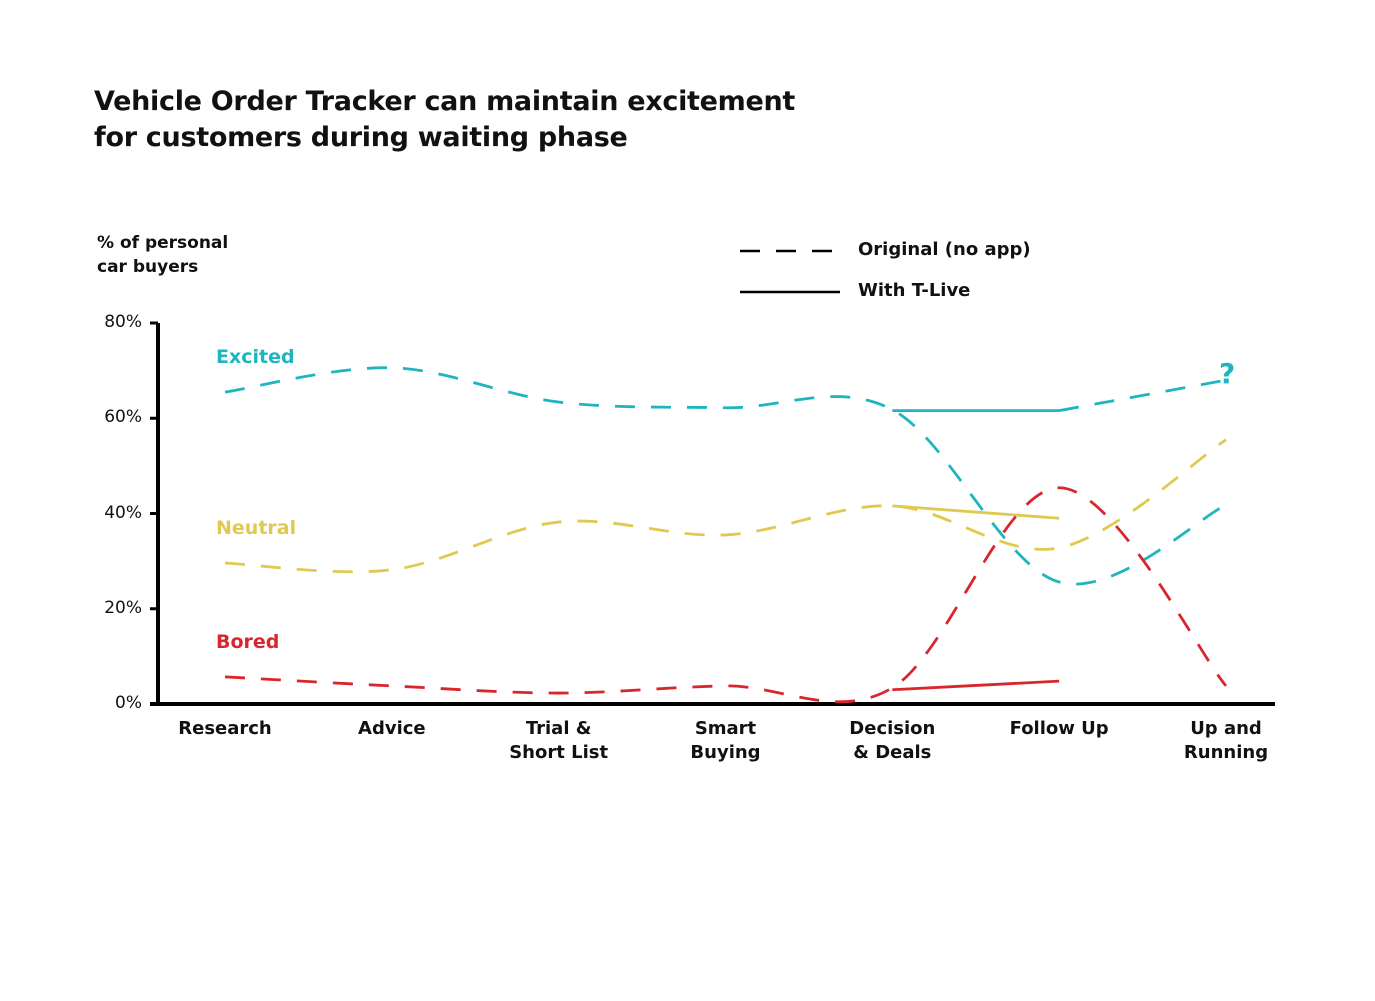 The width and height of the screenshot is (1375, 1001). What do you see at coordinates (123, 607) in the screenshot?
I see `y-tick-label: 20%` at bounding box center [123, 607].